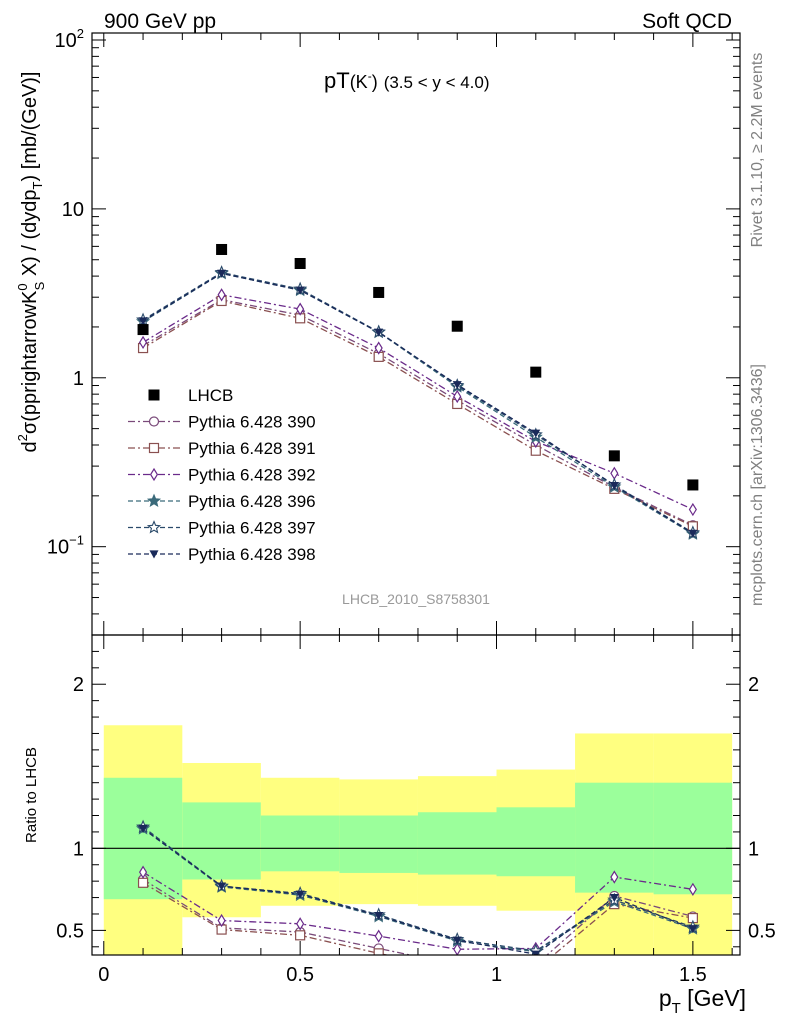  I want to click on legend-label: Pythia 6.428 392, so click(252, 475).